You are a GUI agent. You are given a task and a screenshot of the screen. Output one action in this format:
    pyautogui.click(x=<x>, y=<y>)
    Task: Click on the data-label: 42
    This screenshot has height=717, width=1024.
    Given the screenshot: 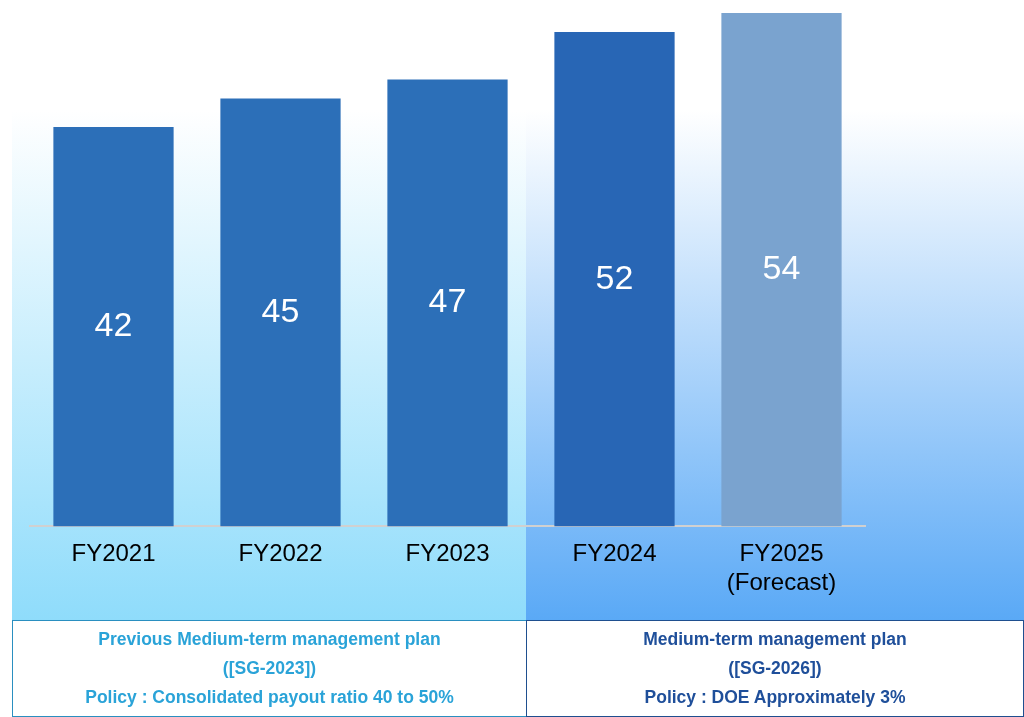 What is the action you would take?
    pyautogui.click(x=113, y=324)
    